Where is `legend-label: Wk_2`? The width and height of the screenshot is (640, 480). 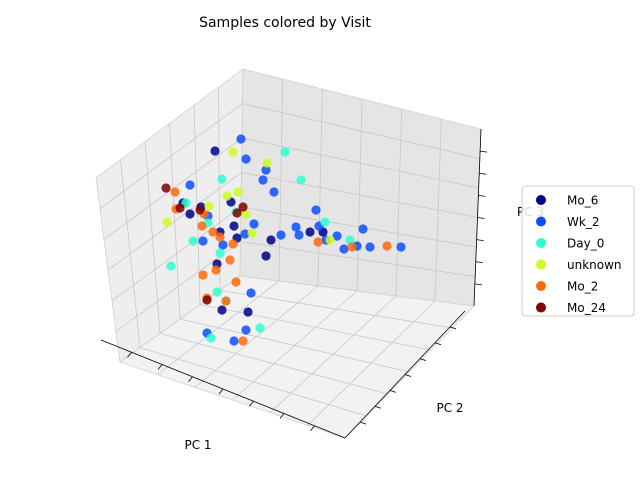 legend-label: Wk_2 is located at coordinates (583, 222).